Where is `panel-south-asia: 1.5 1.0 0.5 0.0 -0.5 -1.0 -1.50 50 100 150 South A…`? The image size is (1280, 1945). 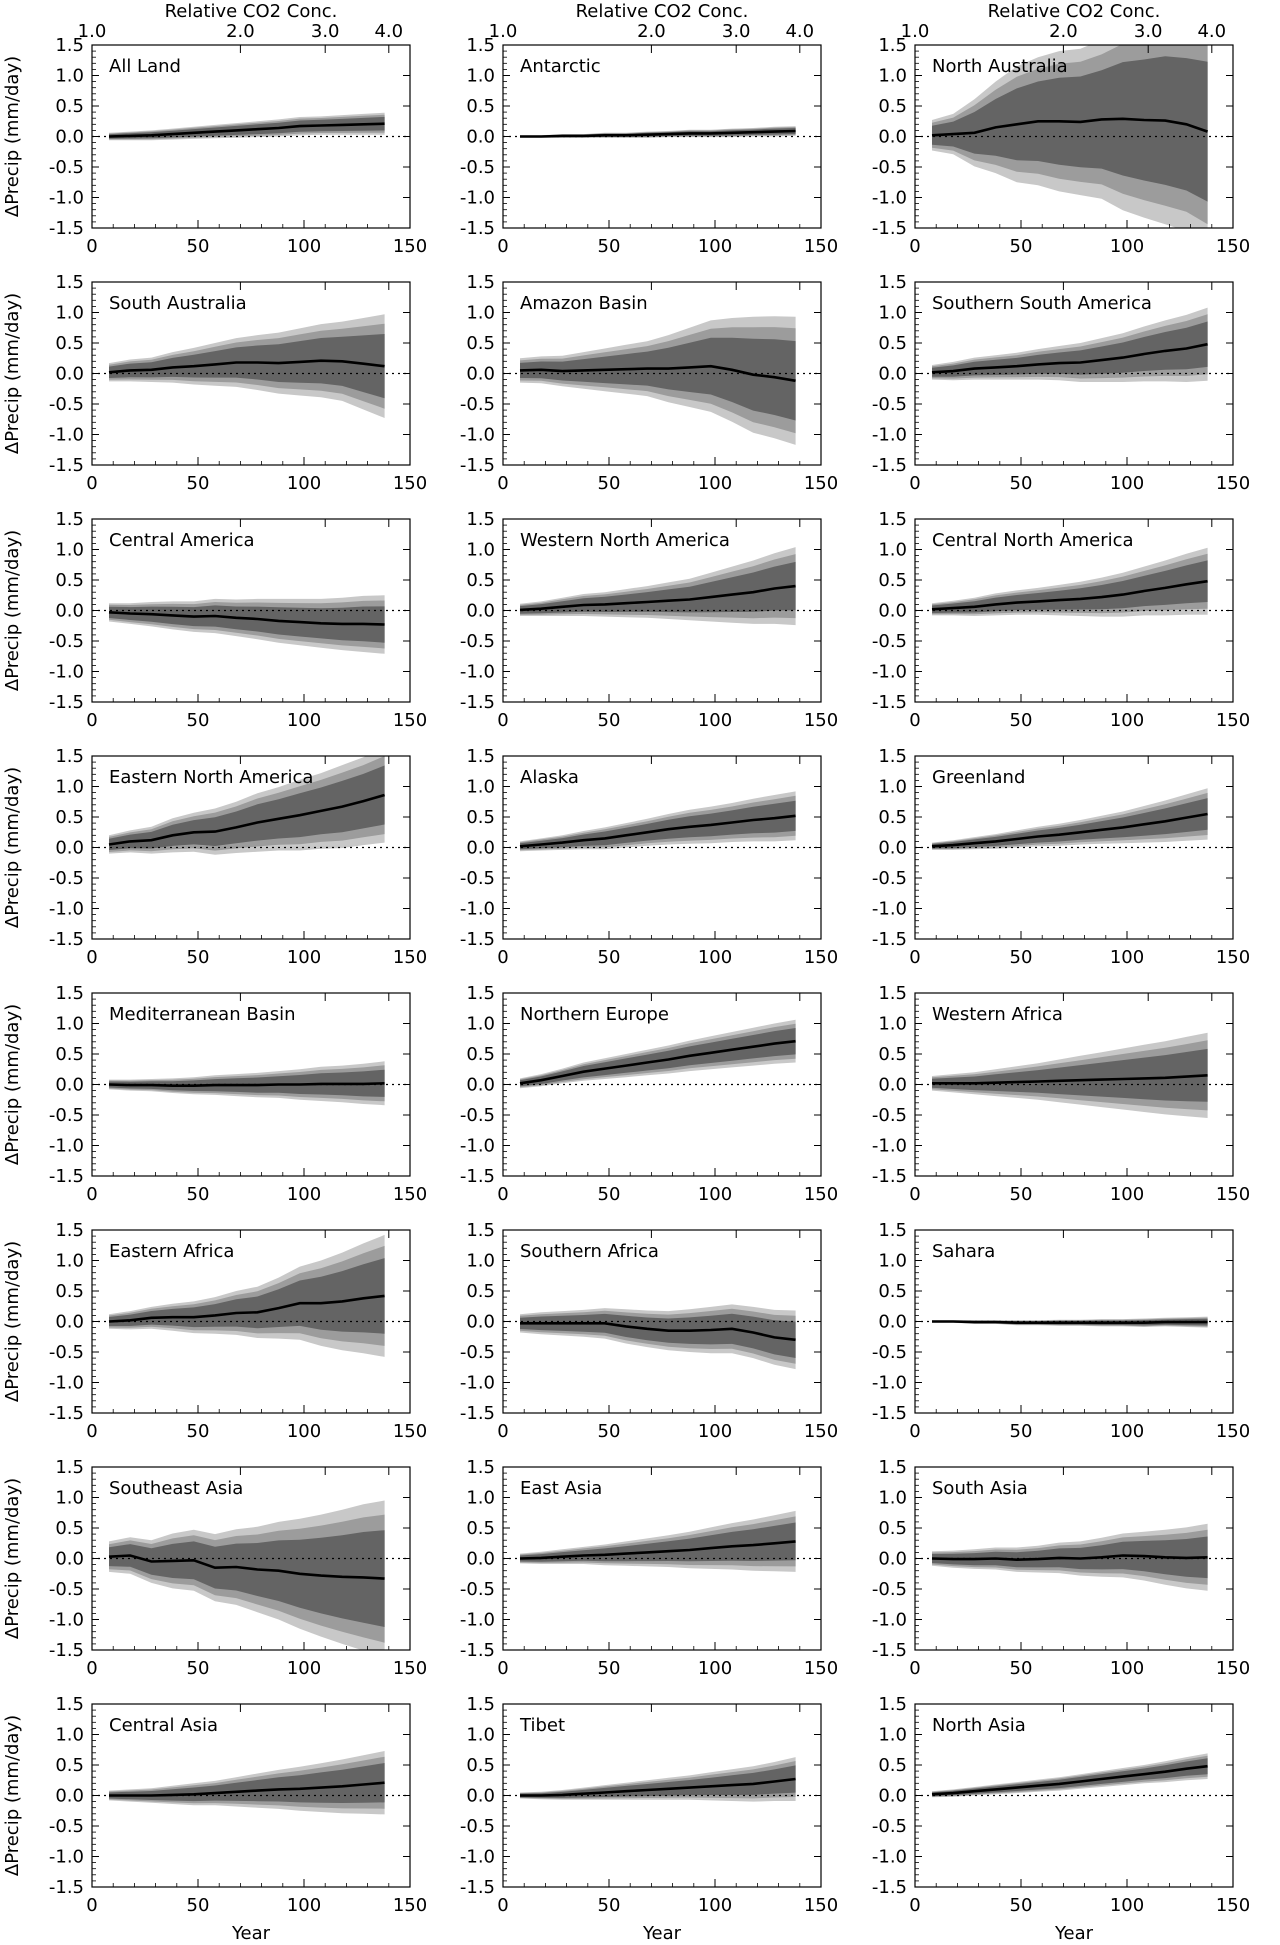 panel-south-asia: 1.5 1.0 0.5 0.0 -0.5 -1.0 -1.50 50 100 150 South A… is located at coordinates (1061, 1568).